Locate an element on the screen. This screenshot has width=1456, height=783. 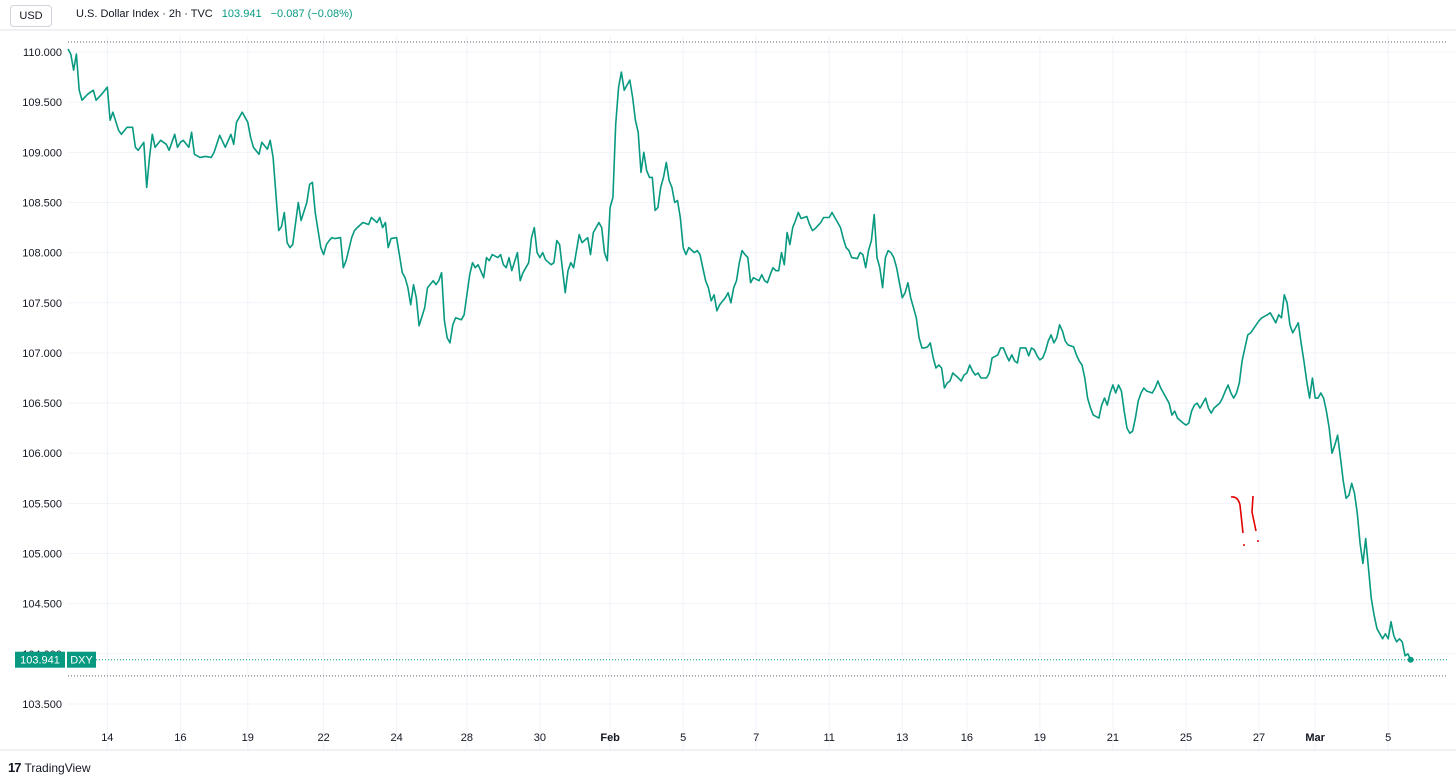
y-tick-label: 109.000 is located at coordinates (42, 153).